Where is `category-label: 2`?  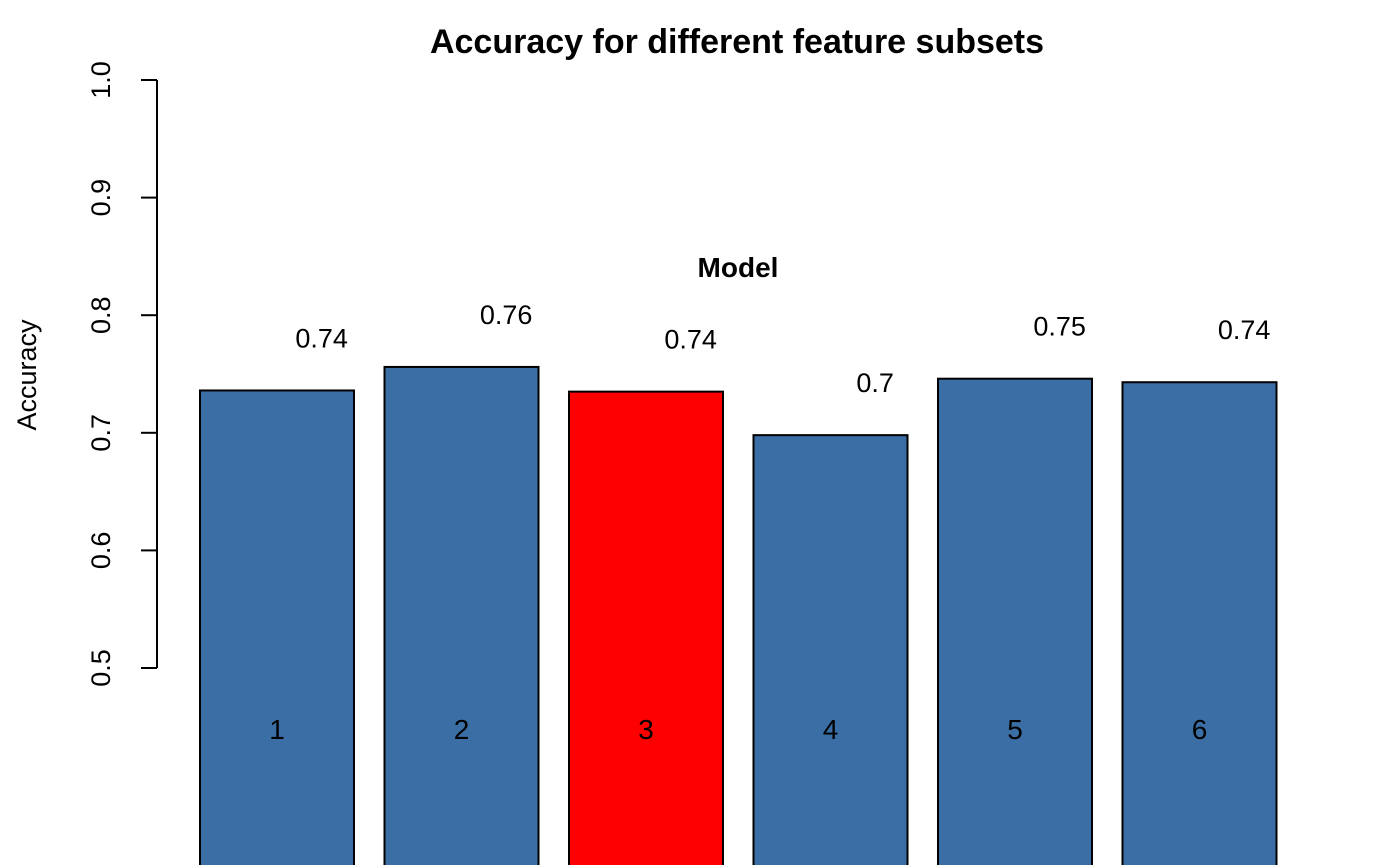 category-label: 2 is located at coordinates (462, 729).